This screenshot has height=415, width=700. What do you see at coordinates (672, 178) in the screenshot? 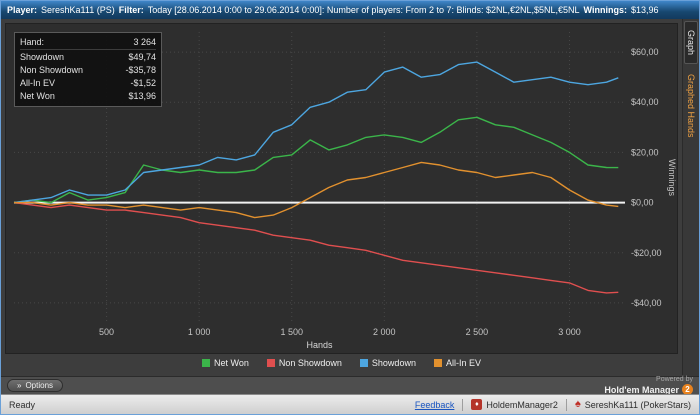
I see `svg-text: Winnings` at bounding box center [672, 178].